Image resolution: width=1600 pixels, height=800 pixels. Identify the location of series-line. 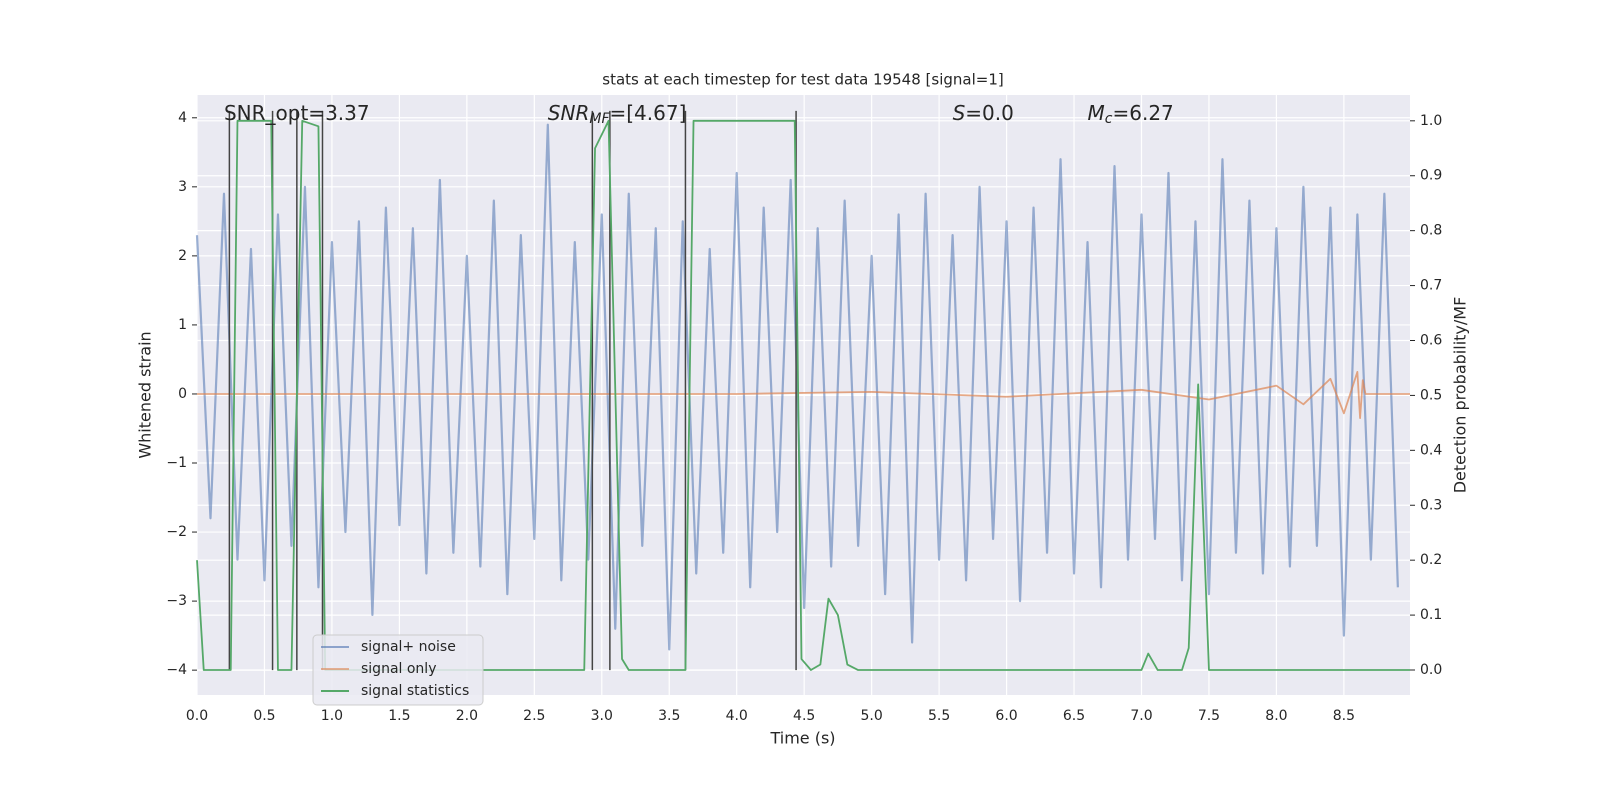
(803, 395).